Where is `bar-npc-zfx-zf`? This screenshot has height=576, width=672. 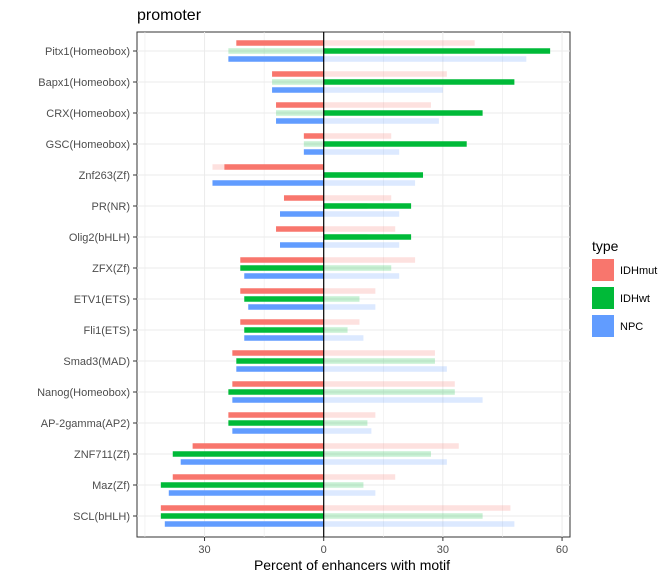 bar-npc-zfx-zf is located at coordinates (284, 276).